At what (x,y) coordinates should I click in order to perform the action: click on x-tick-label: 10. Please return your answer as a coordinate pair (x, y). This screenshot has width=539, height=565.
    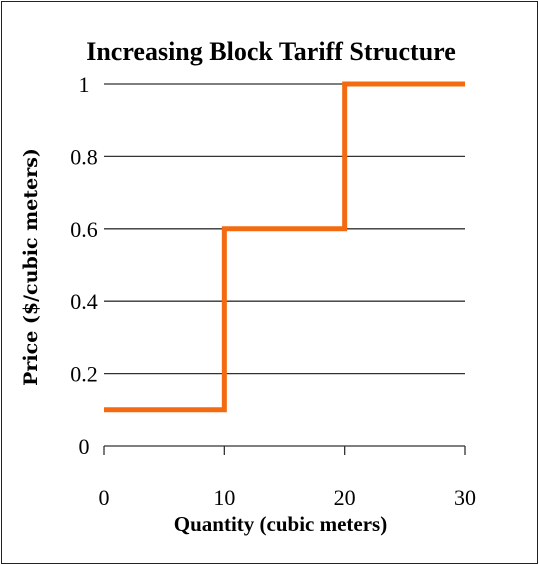
    Looking at the image, I should click on (224, 497).